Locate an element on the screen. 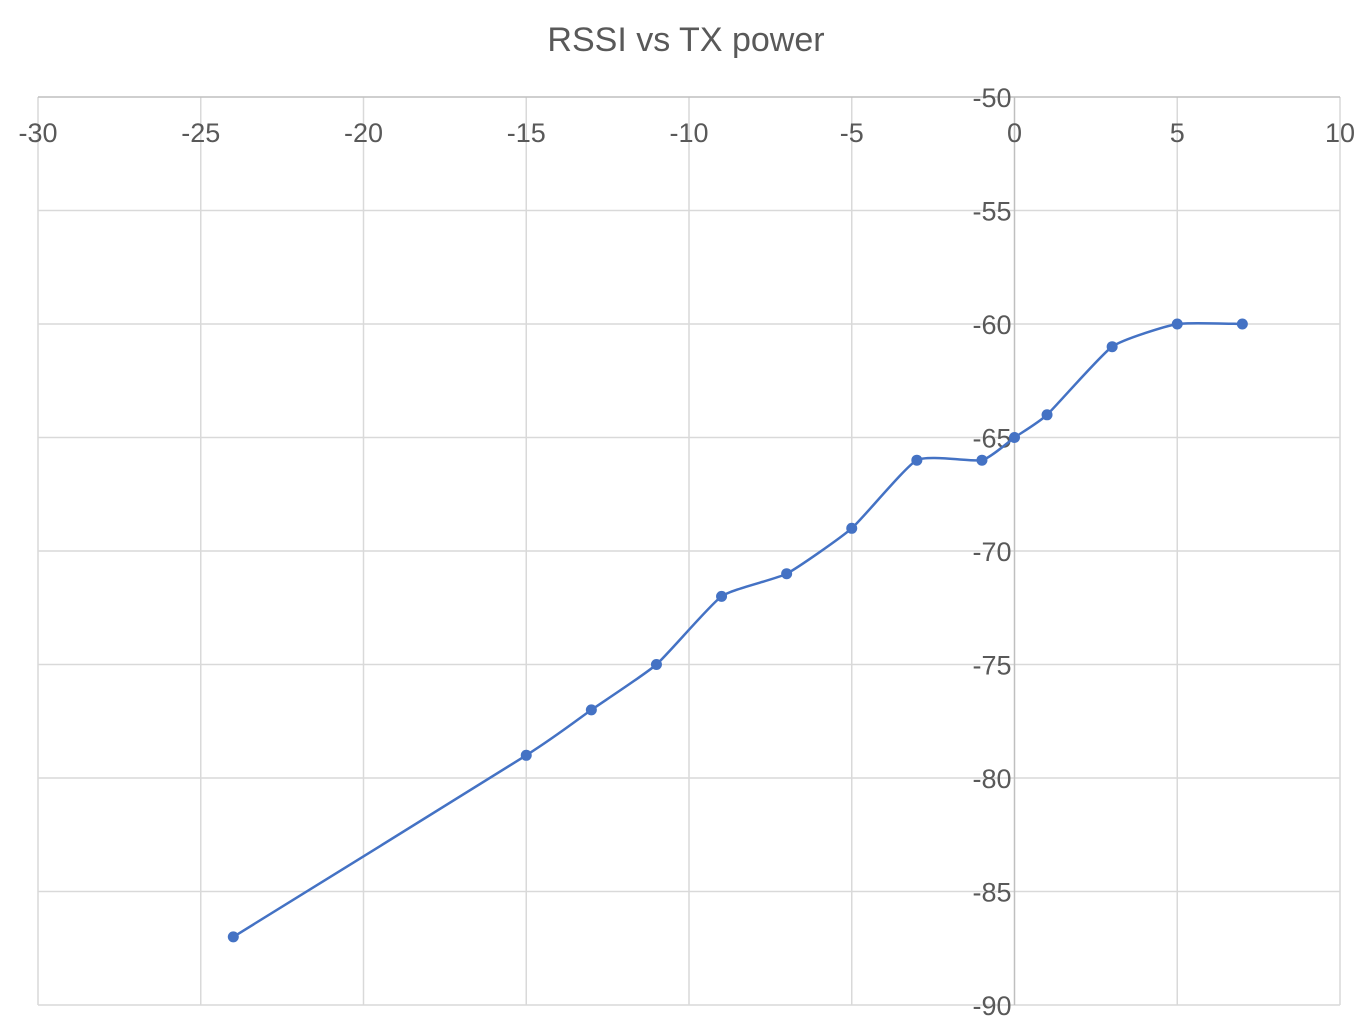  y-tick-label: -55 is located at coordinates (991, 212).